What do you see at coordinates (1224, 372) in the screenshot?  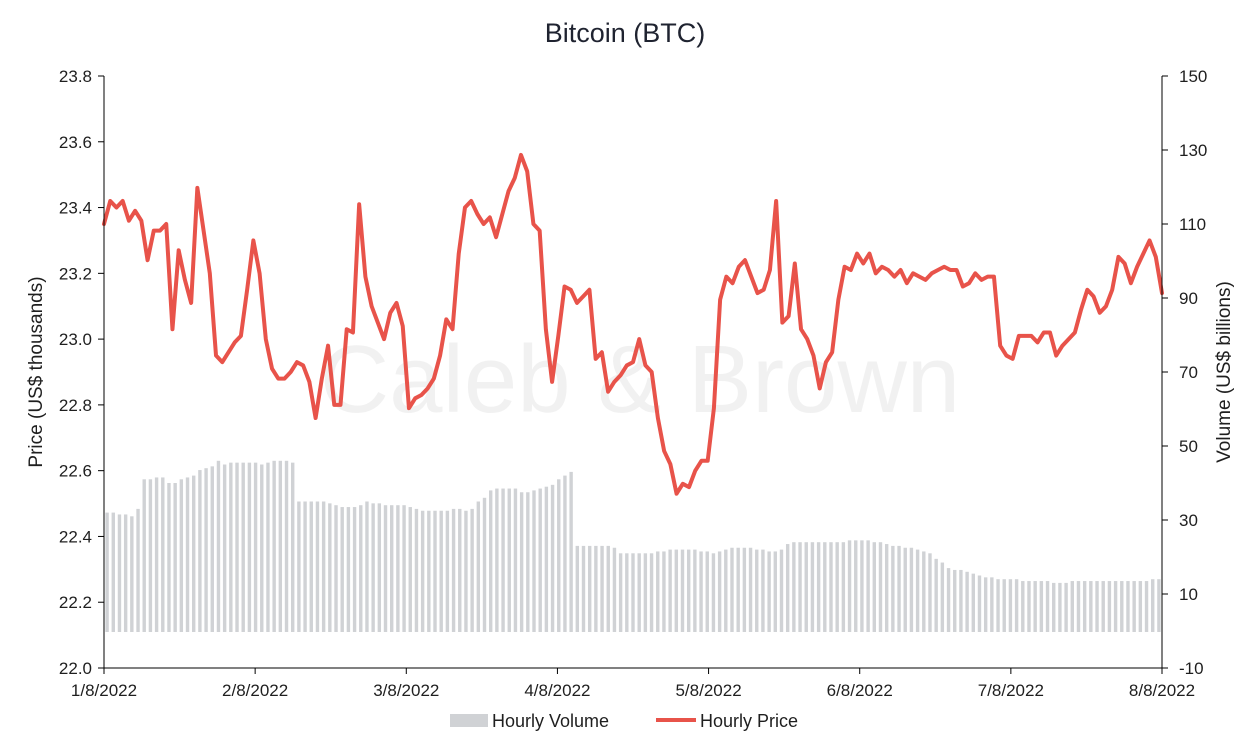 I see `y2-axis-label: Volume (US$ billions)` at bounding box center [1224, 372].